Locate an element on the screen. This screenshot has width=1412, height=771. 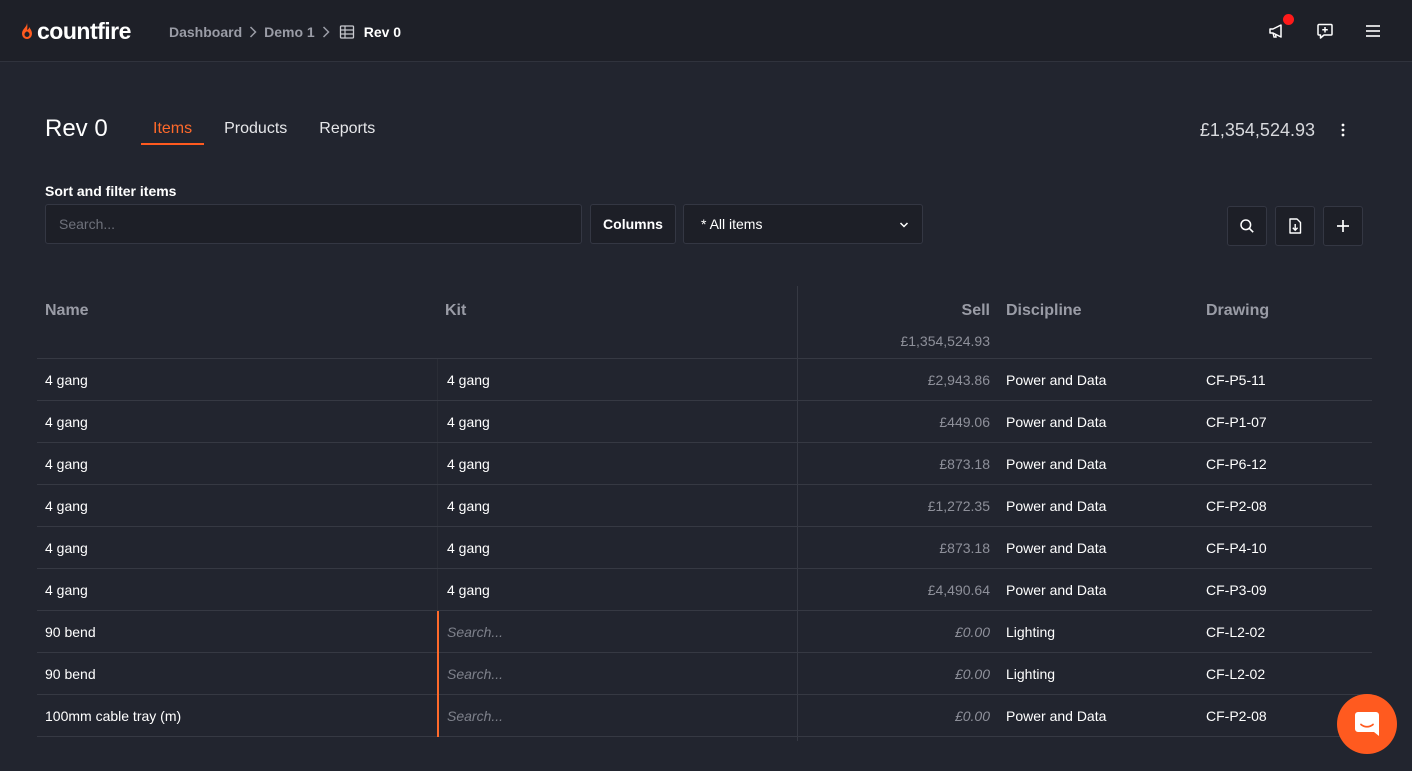
support-chat-button is located at coordinates (1367, 724).